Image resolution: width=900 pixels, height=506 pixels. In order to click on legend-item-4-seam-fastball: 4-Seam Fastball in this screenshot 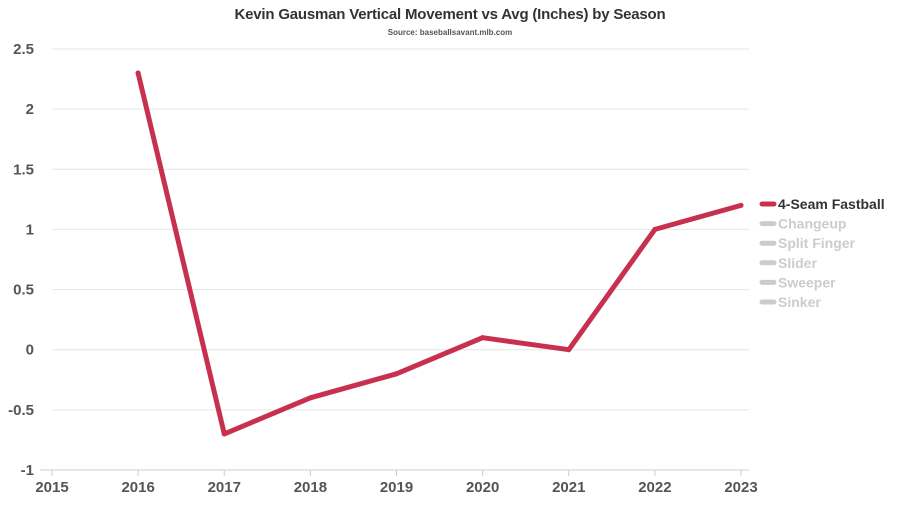, I will do `click(822, 204)`.